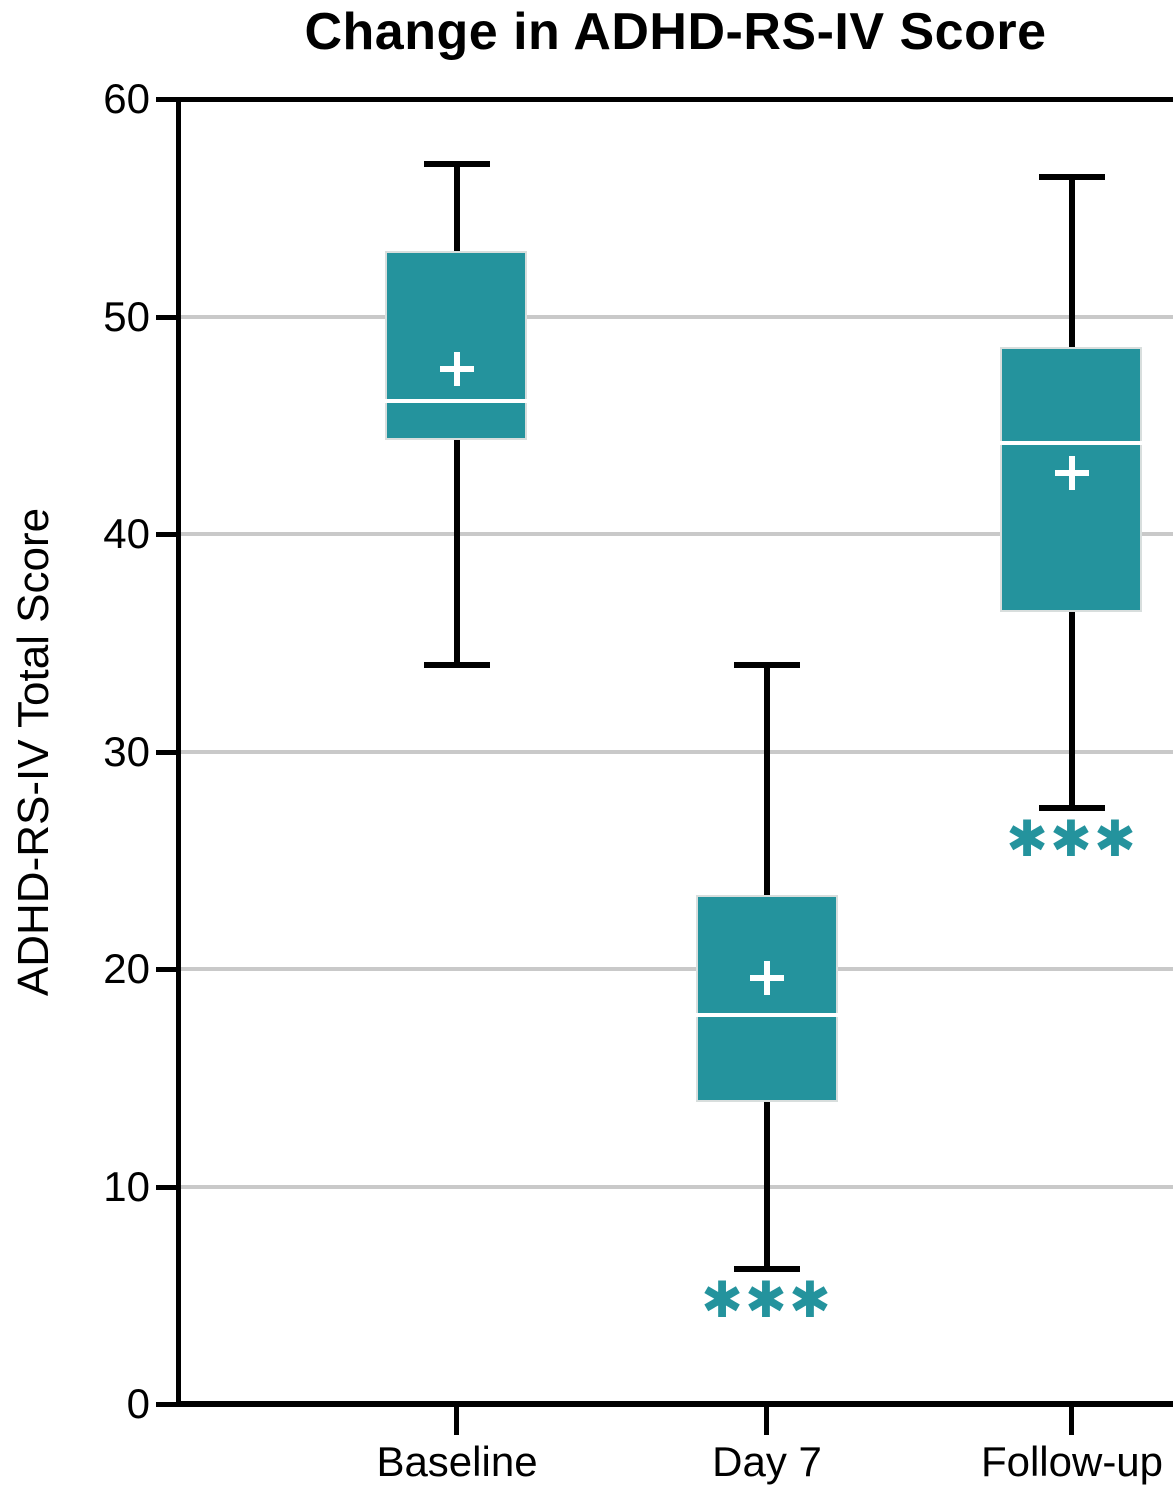 This screenshot has height=1492, width=1173. I want to click on whisker-cap-top-baseline, so click(457, 164).